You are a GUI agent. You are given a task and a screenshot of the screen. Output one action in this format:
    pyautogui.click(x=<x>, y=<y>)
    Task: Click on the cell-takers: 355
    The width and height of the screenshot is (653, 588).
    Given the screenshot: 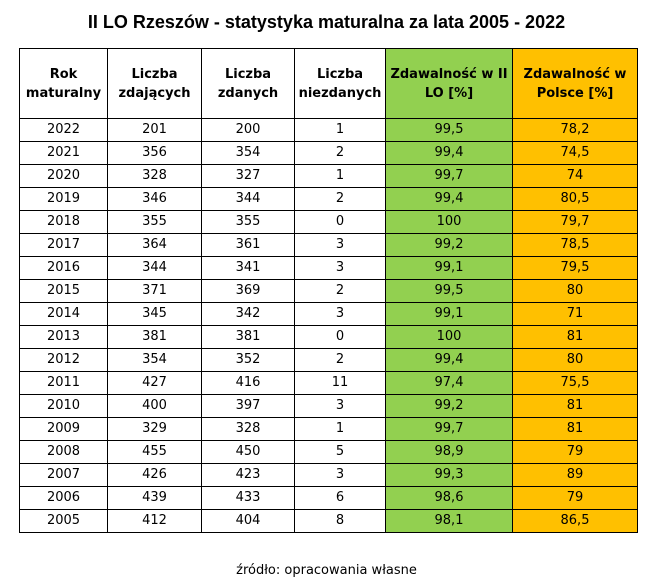 What is the action you would take?
    pyautogui.click(x=154, y=222)
    